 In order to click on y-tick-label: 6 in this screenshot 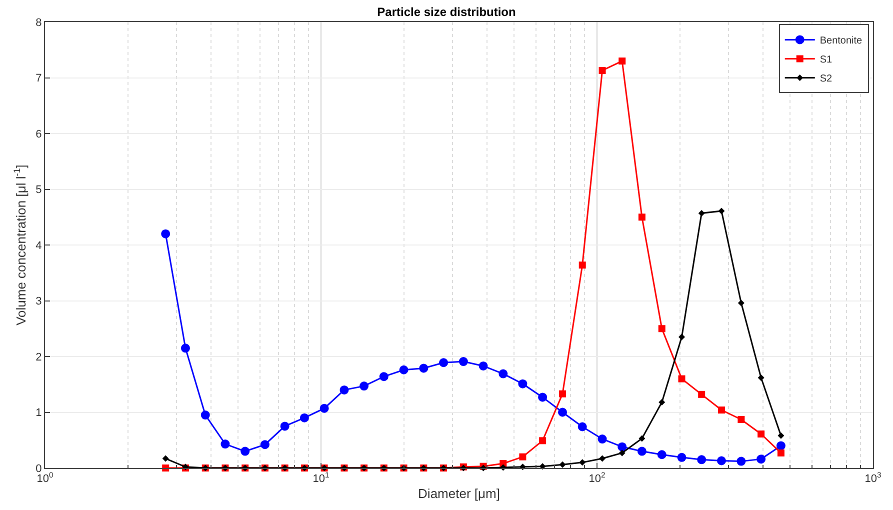, I will do `click(39, 134)`.